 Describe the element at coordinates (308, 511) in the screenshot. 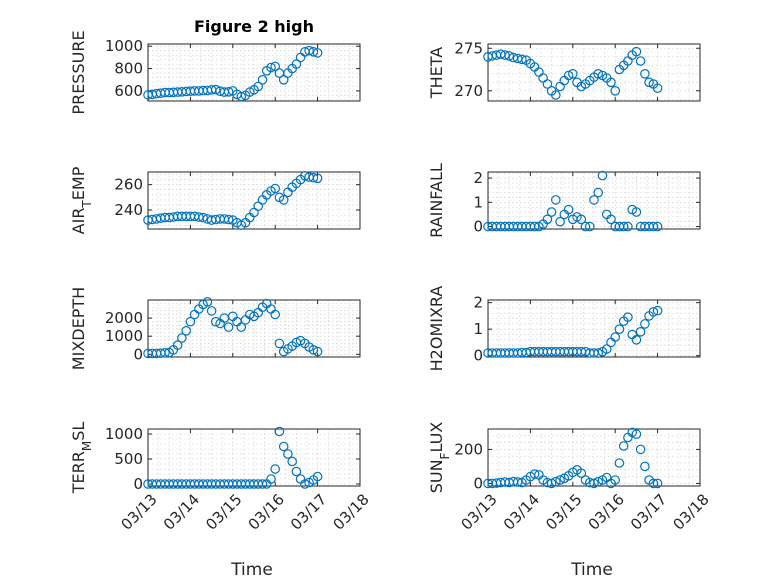

I see `x-tick-label: 03/17` at that location.